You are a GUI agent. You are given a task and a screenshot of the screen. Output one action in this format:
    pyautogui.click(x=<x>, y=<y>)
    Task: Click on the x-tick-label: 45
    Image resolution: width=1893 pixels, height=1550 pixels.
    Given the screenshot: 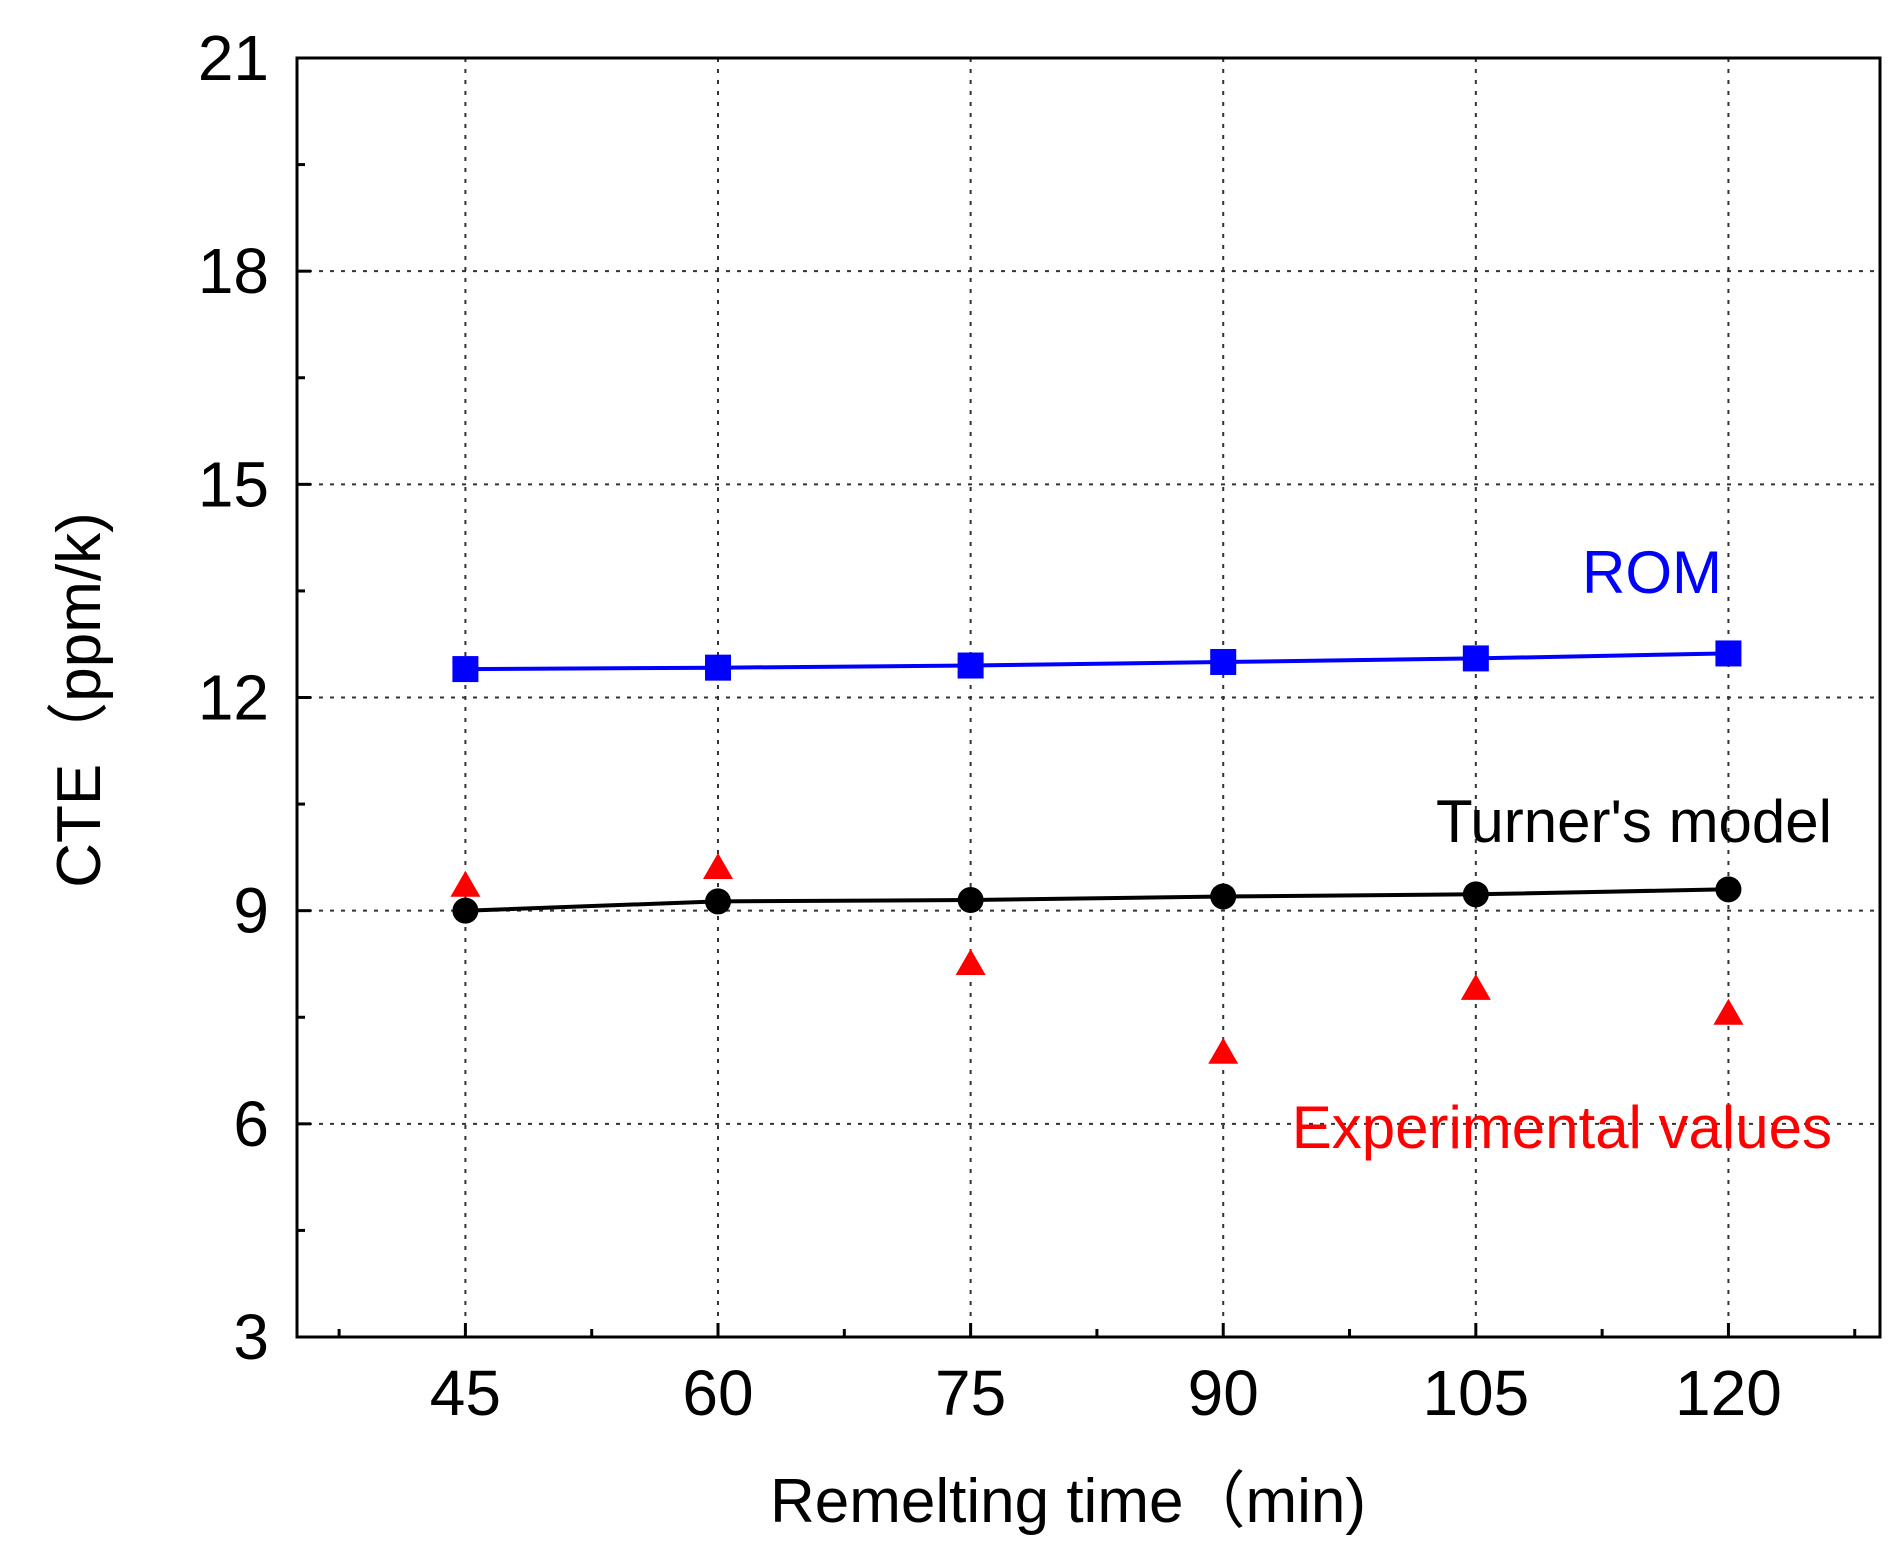 What is the action you would take?
    pyautogui.click(x=465, y=1393)
    